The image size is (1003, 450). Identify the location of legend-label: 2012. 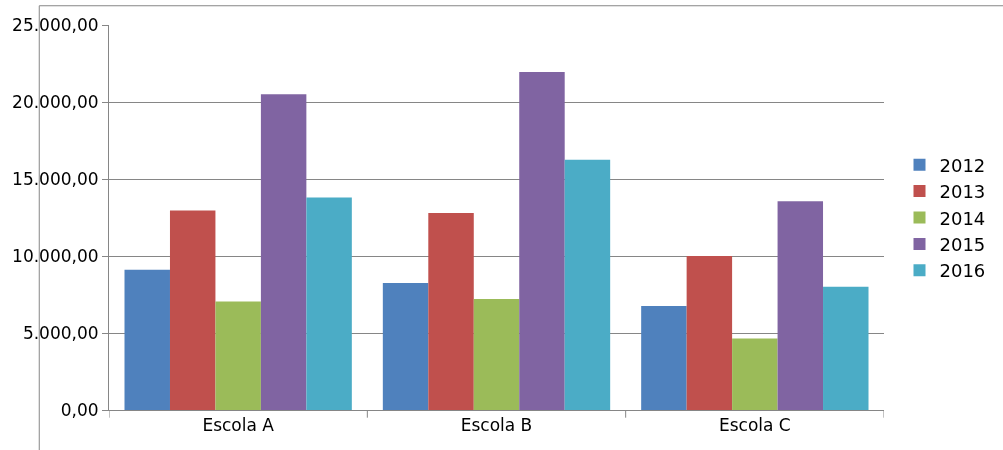
(962, 165).